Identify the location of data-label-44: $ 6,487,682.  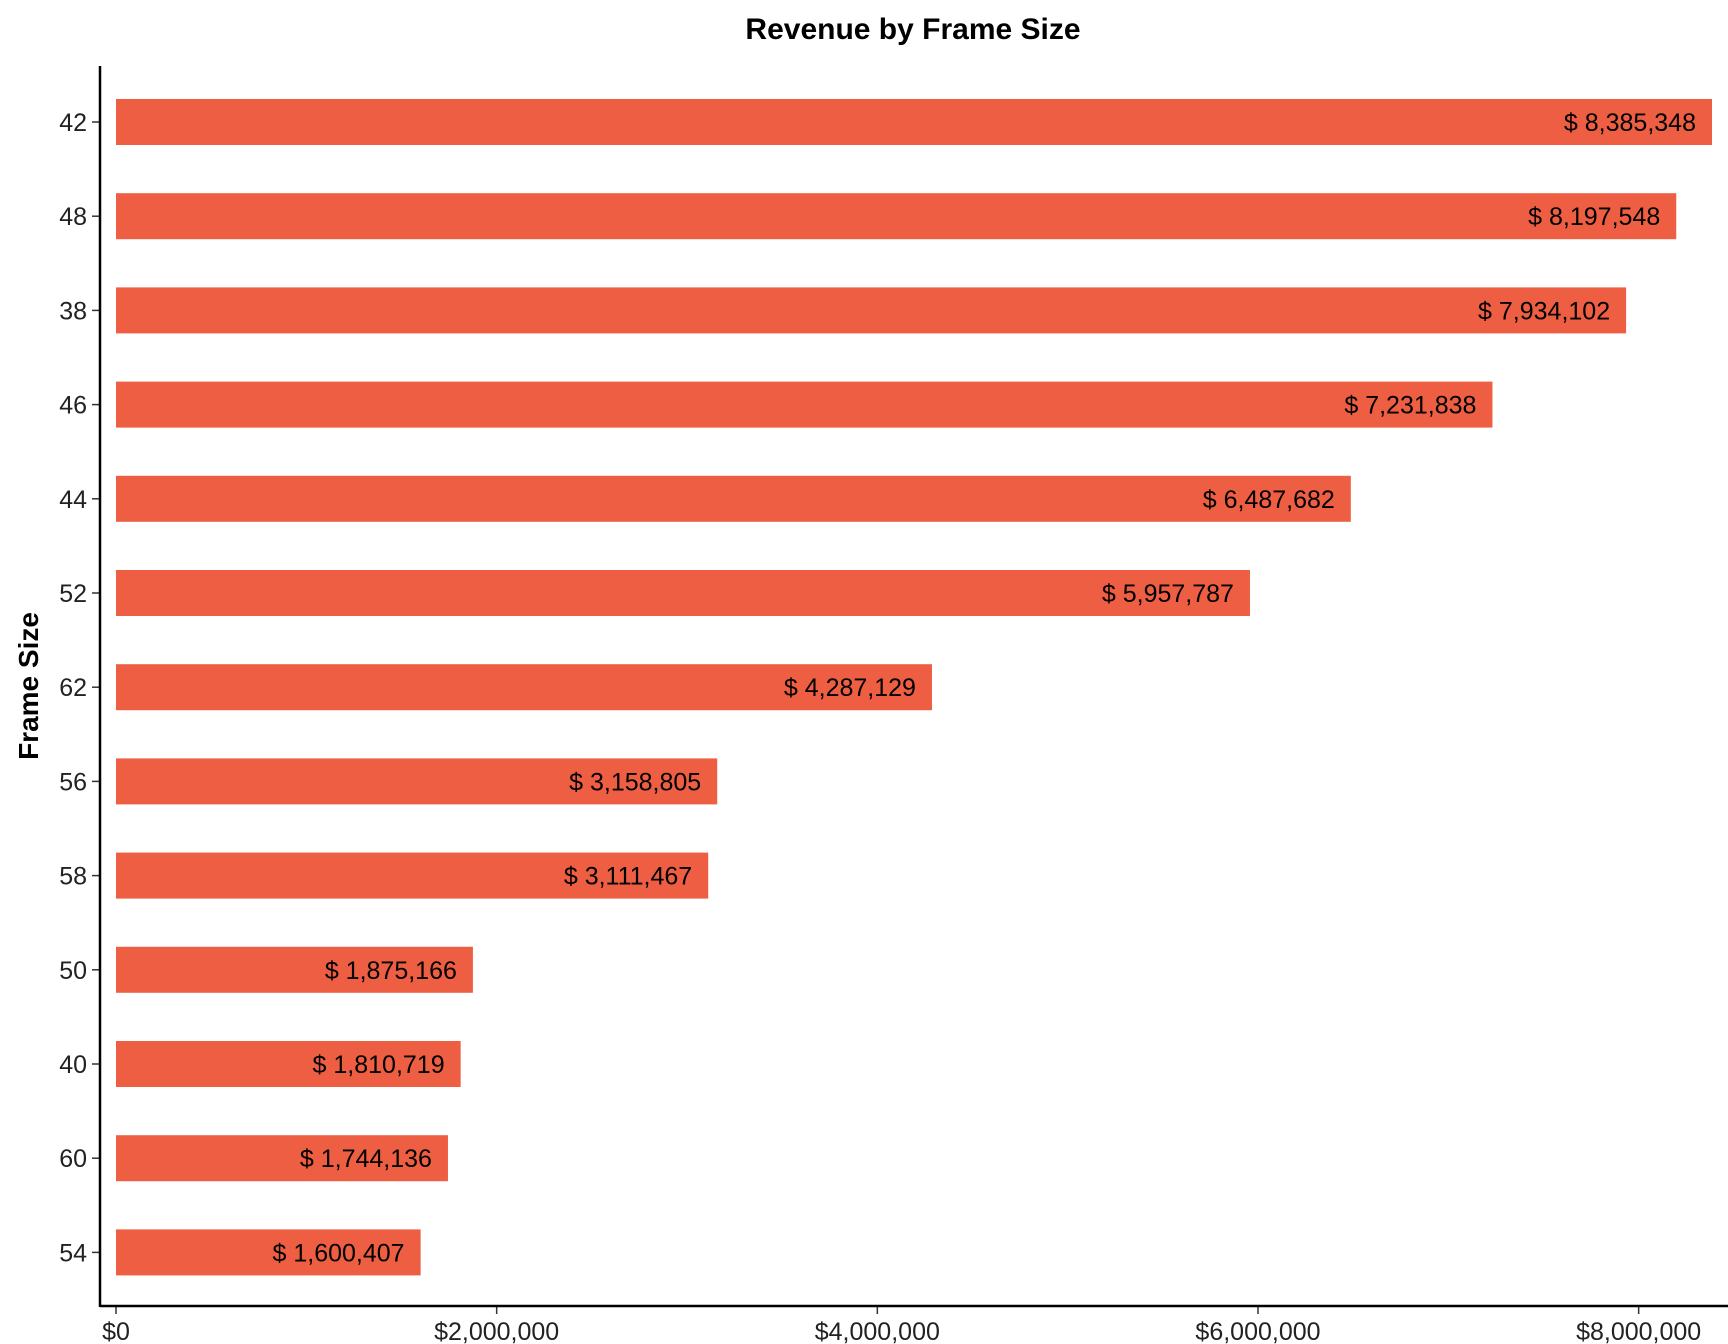
(1269, 500).